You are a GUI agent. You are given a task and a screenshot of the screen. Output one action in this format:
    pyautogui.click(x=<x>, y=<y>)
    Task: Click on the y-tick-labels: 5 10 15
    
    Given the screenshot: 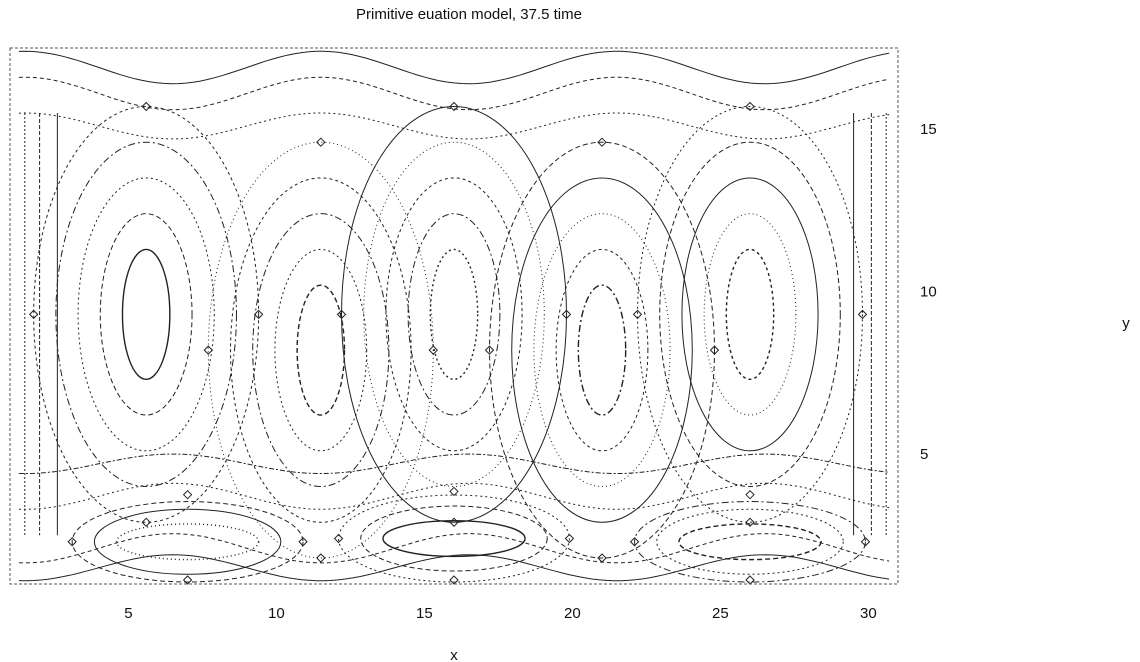 What is the action you would take?
    pyautogui.click(x=928, y=292)
    